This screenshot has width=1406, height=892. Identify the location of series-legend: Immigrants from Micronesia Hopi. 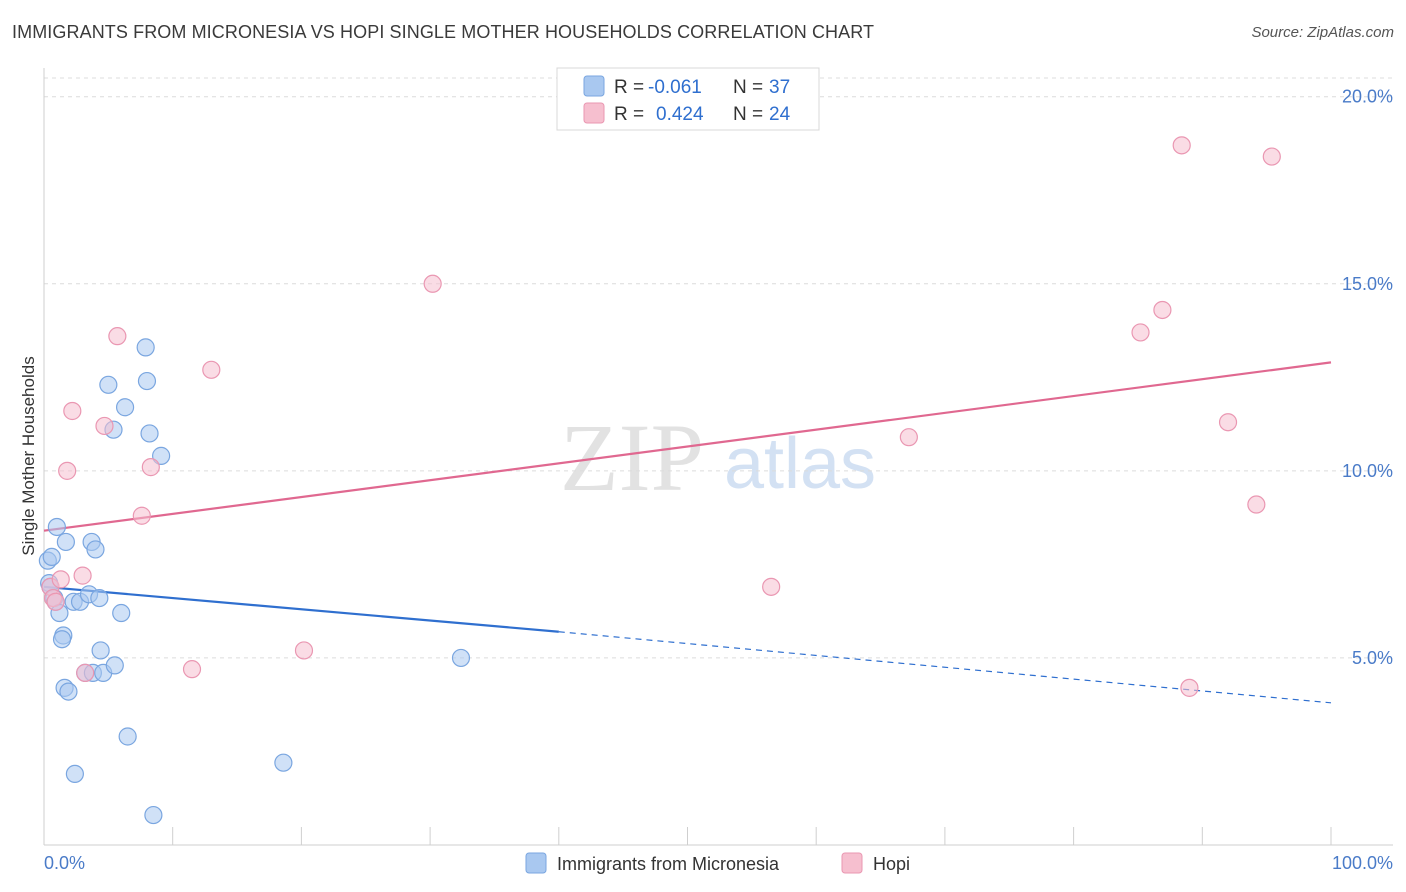
(717, 863).